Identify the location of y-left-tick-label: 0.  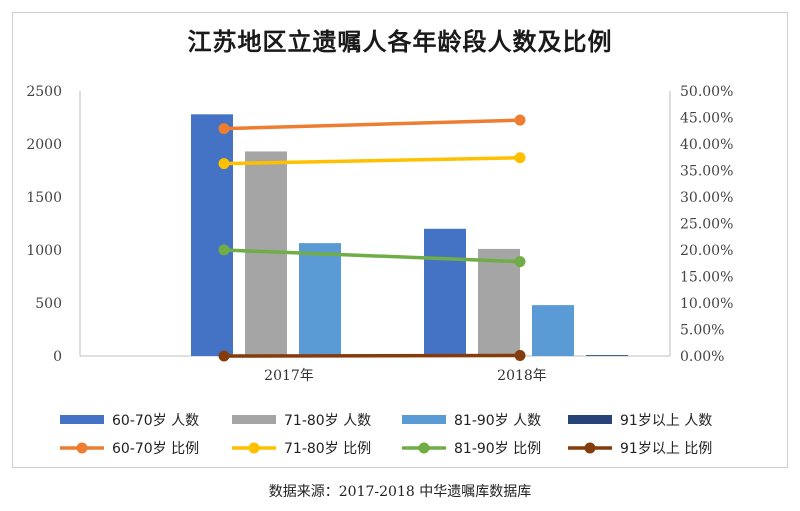
(57, 357).